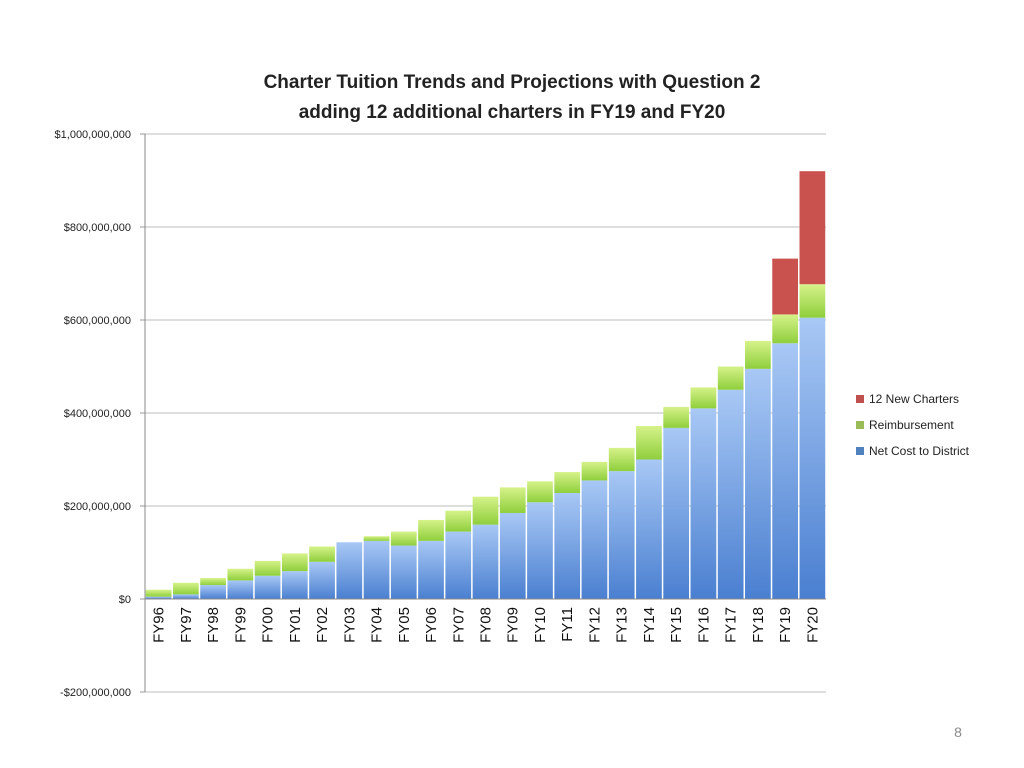 Image resolution: width=1024 pixels, height=768 pixels. I want to click on legend-item-12-new-charters: 12 New Charters, so click(912, 399).